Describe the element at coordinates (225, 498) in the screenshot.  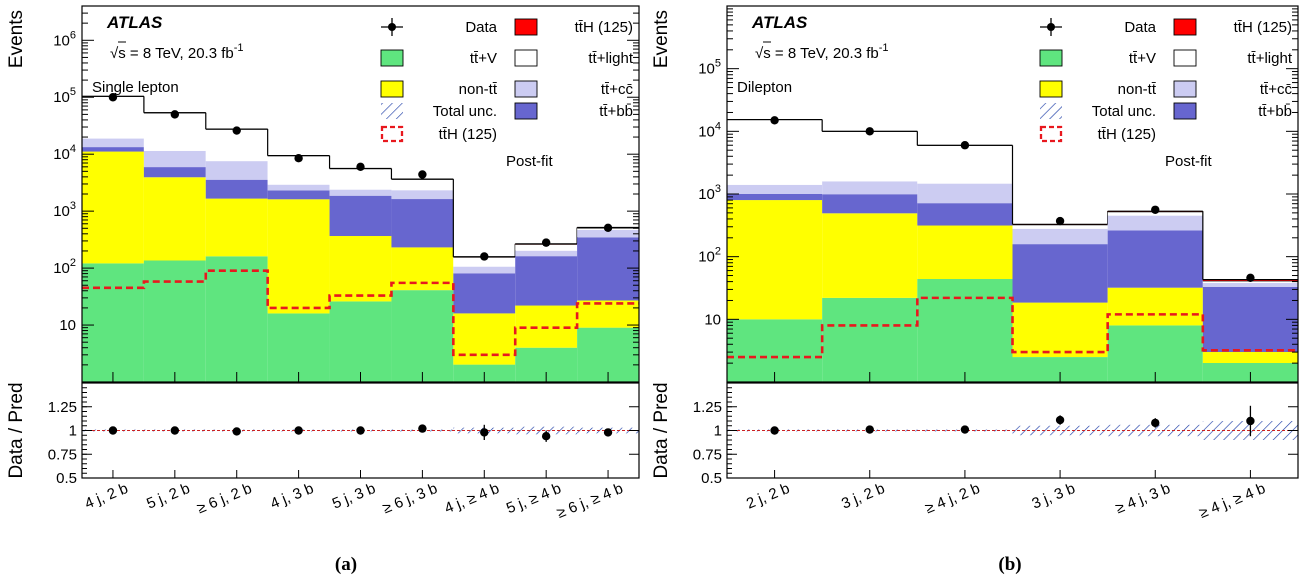
I see `x-category-label: ≥ 6 j, 2 b` at that location.